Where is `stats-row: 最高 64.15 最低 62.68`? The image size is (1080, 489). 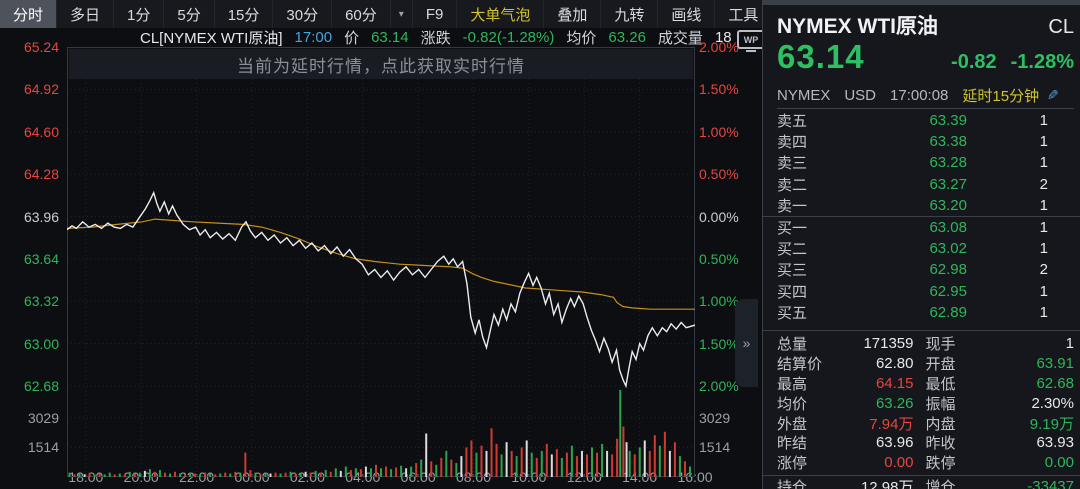 stats-row: 最高 64.15 最低 62.68 is located at coordinates (921, 384).